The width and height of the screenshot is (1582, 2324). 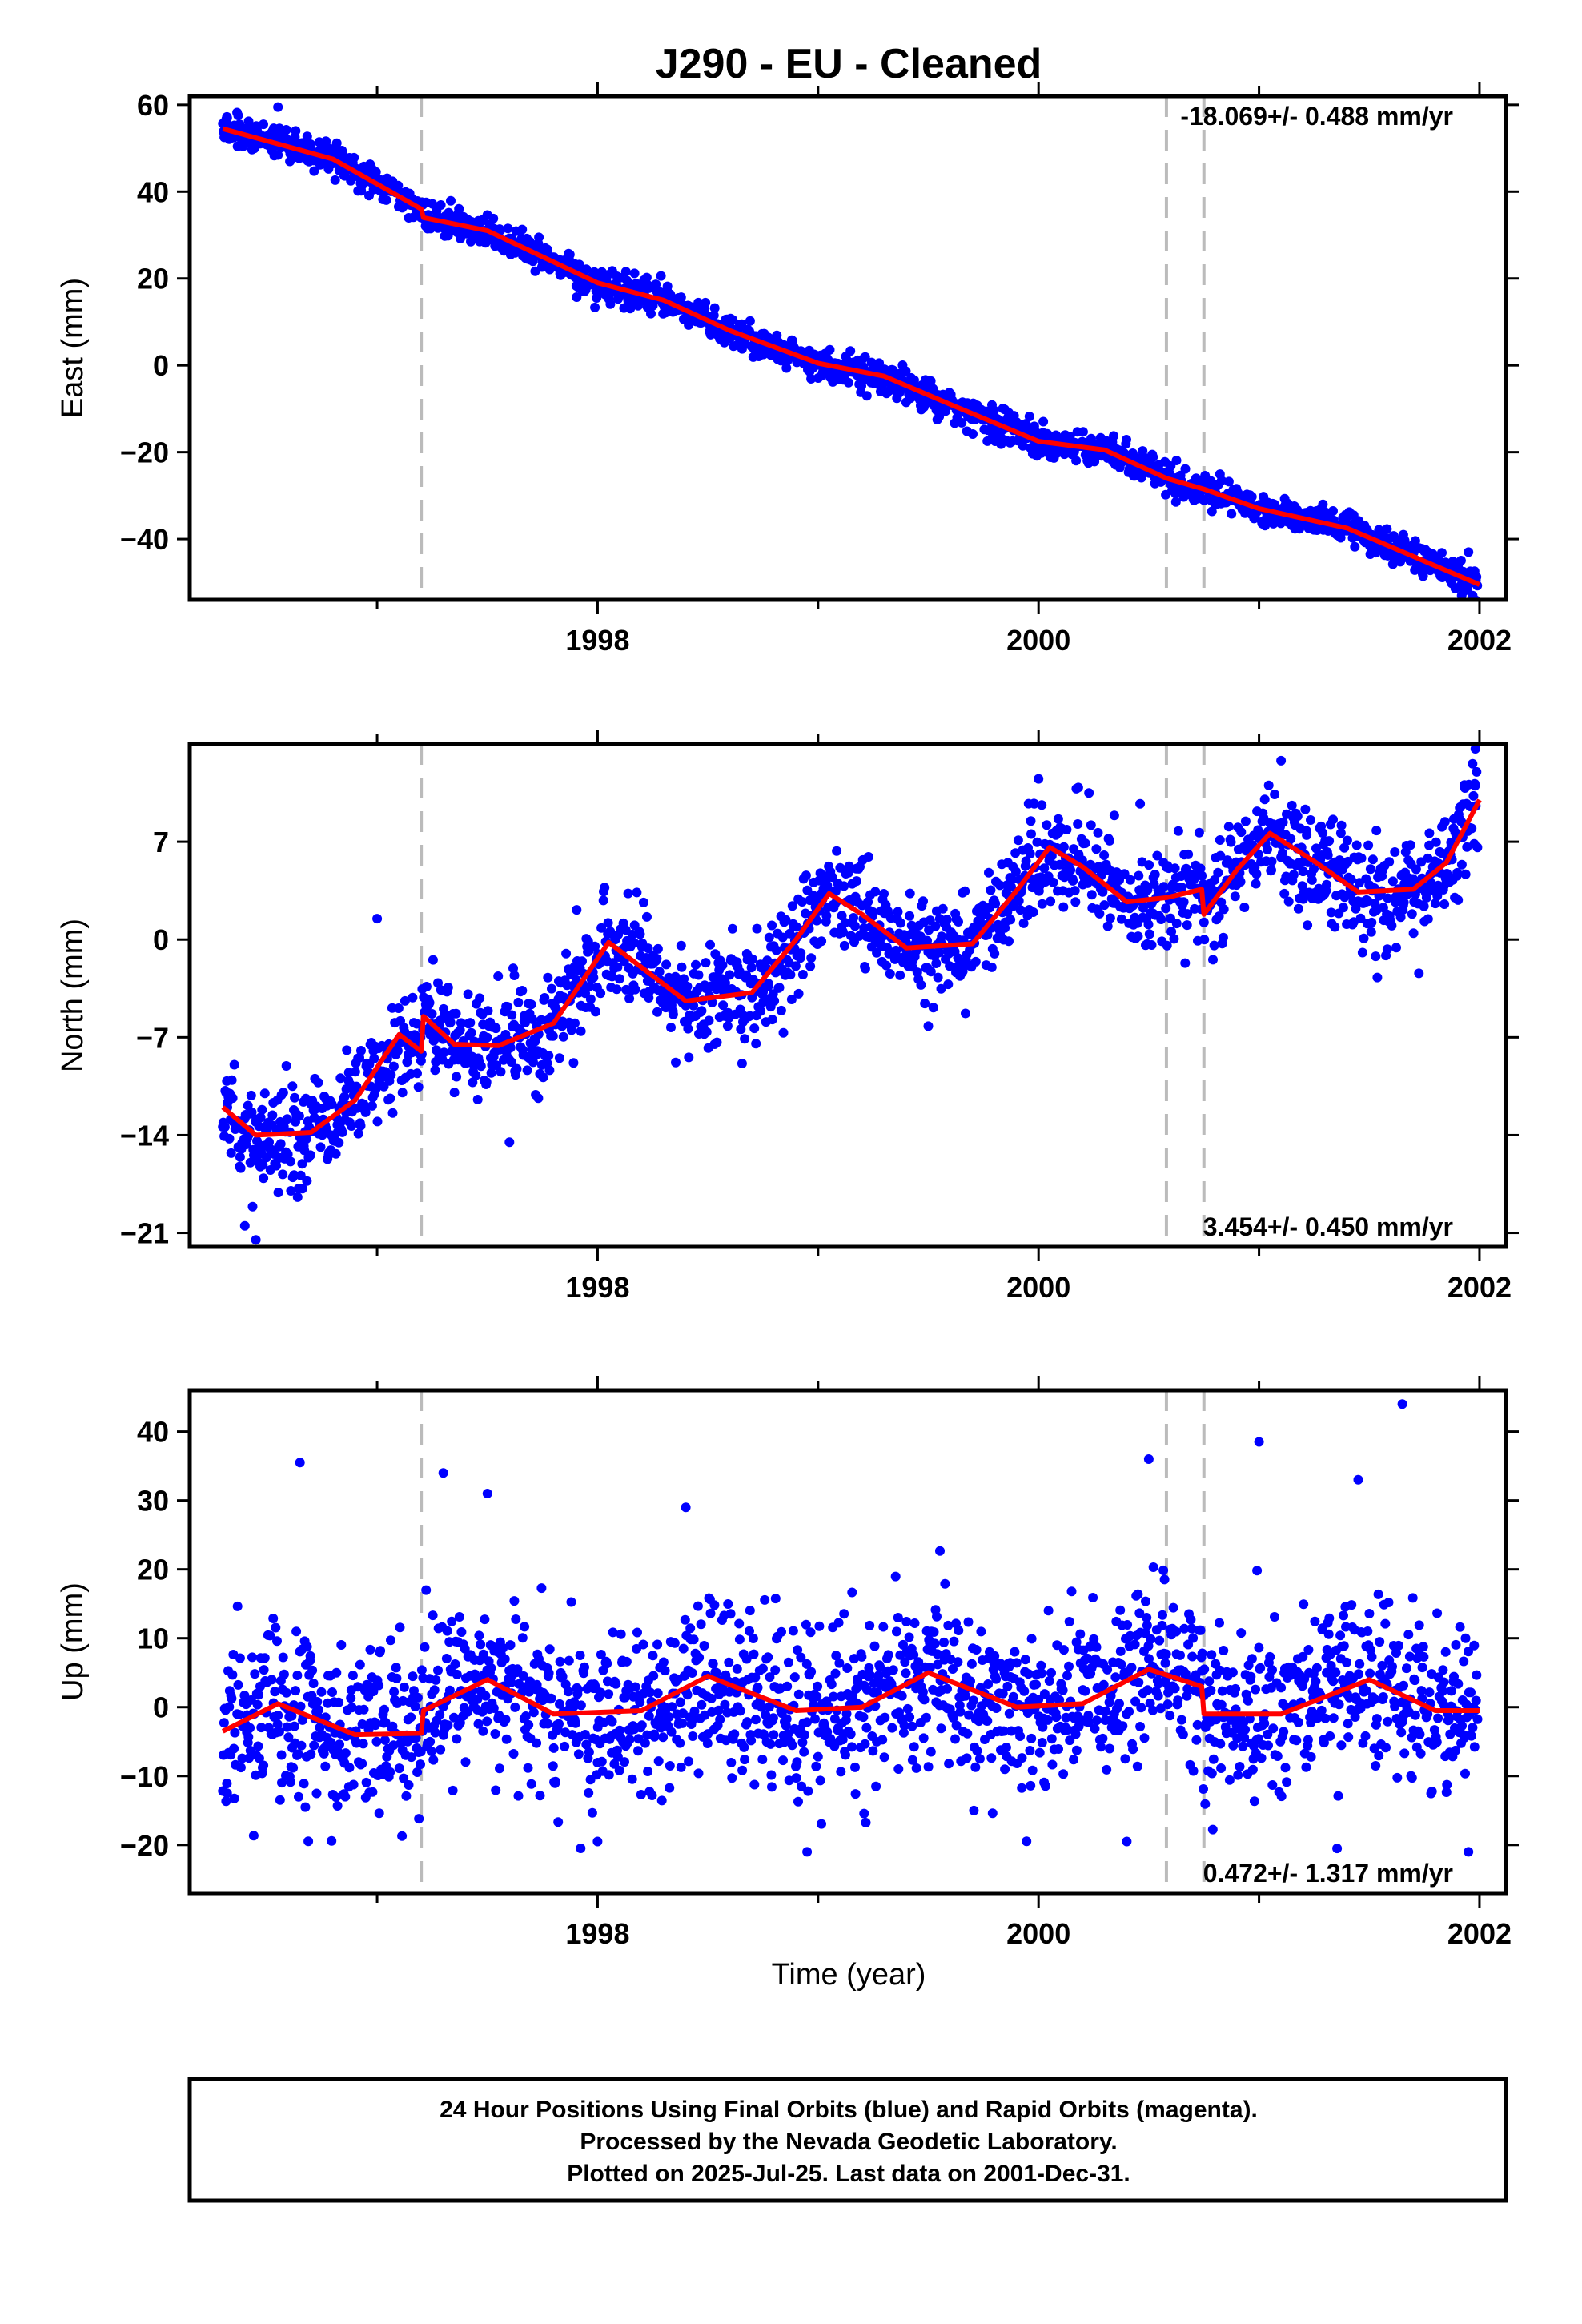 I want to click on east-rate-label: -18.069+/- 0.488 mm/yr, so click(x=1316, y=116).